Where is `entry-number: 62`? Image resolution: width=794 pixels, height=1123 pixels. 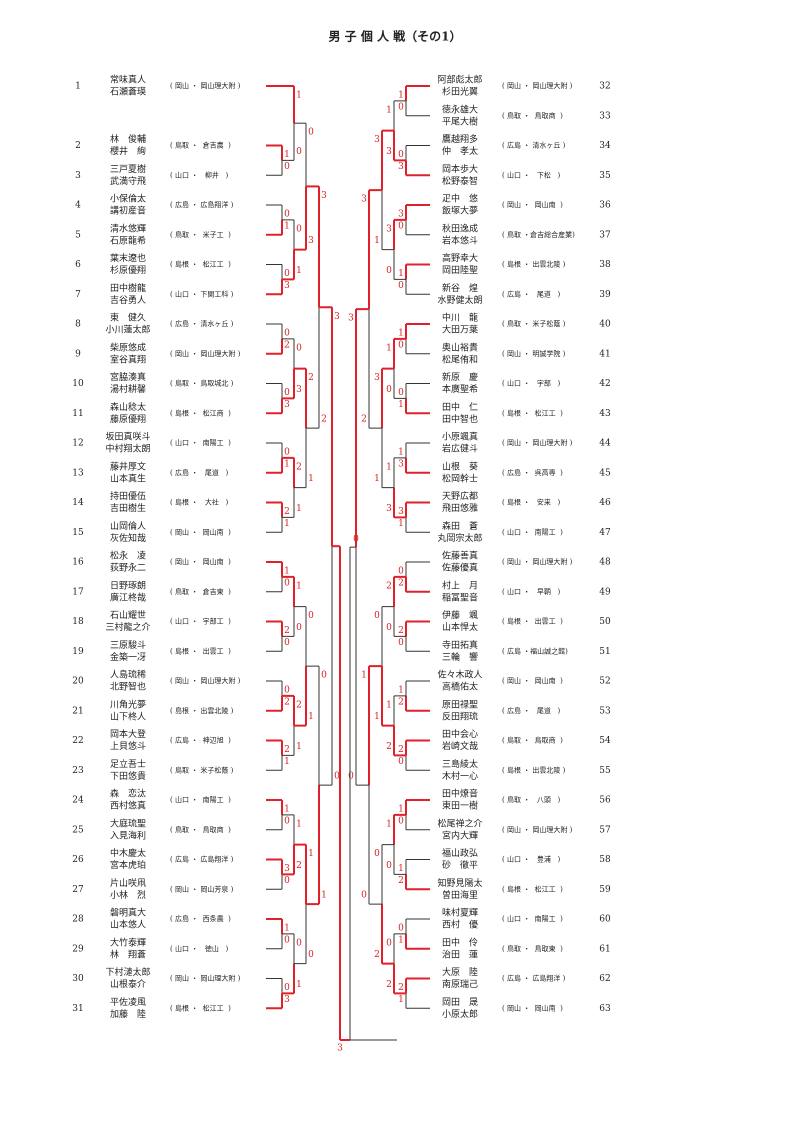
entry-number: 62 is located at coordinates (604, 979).